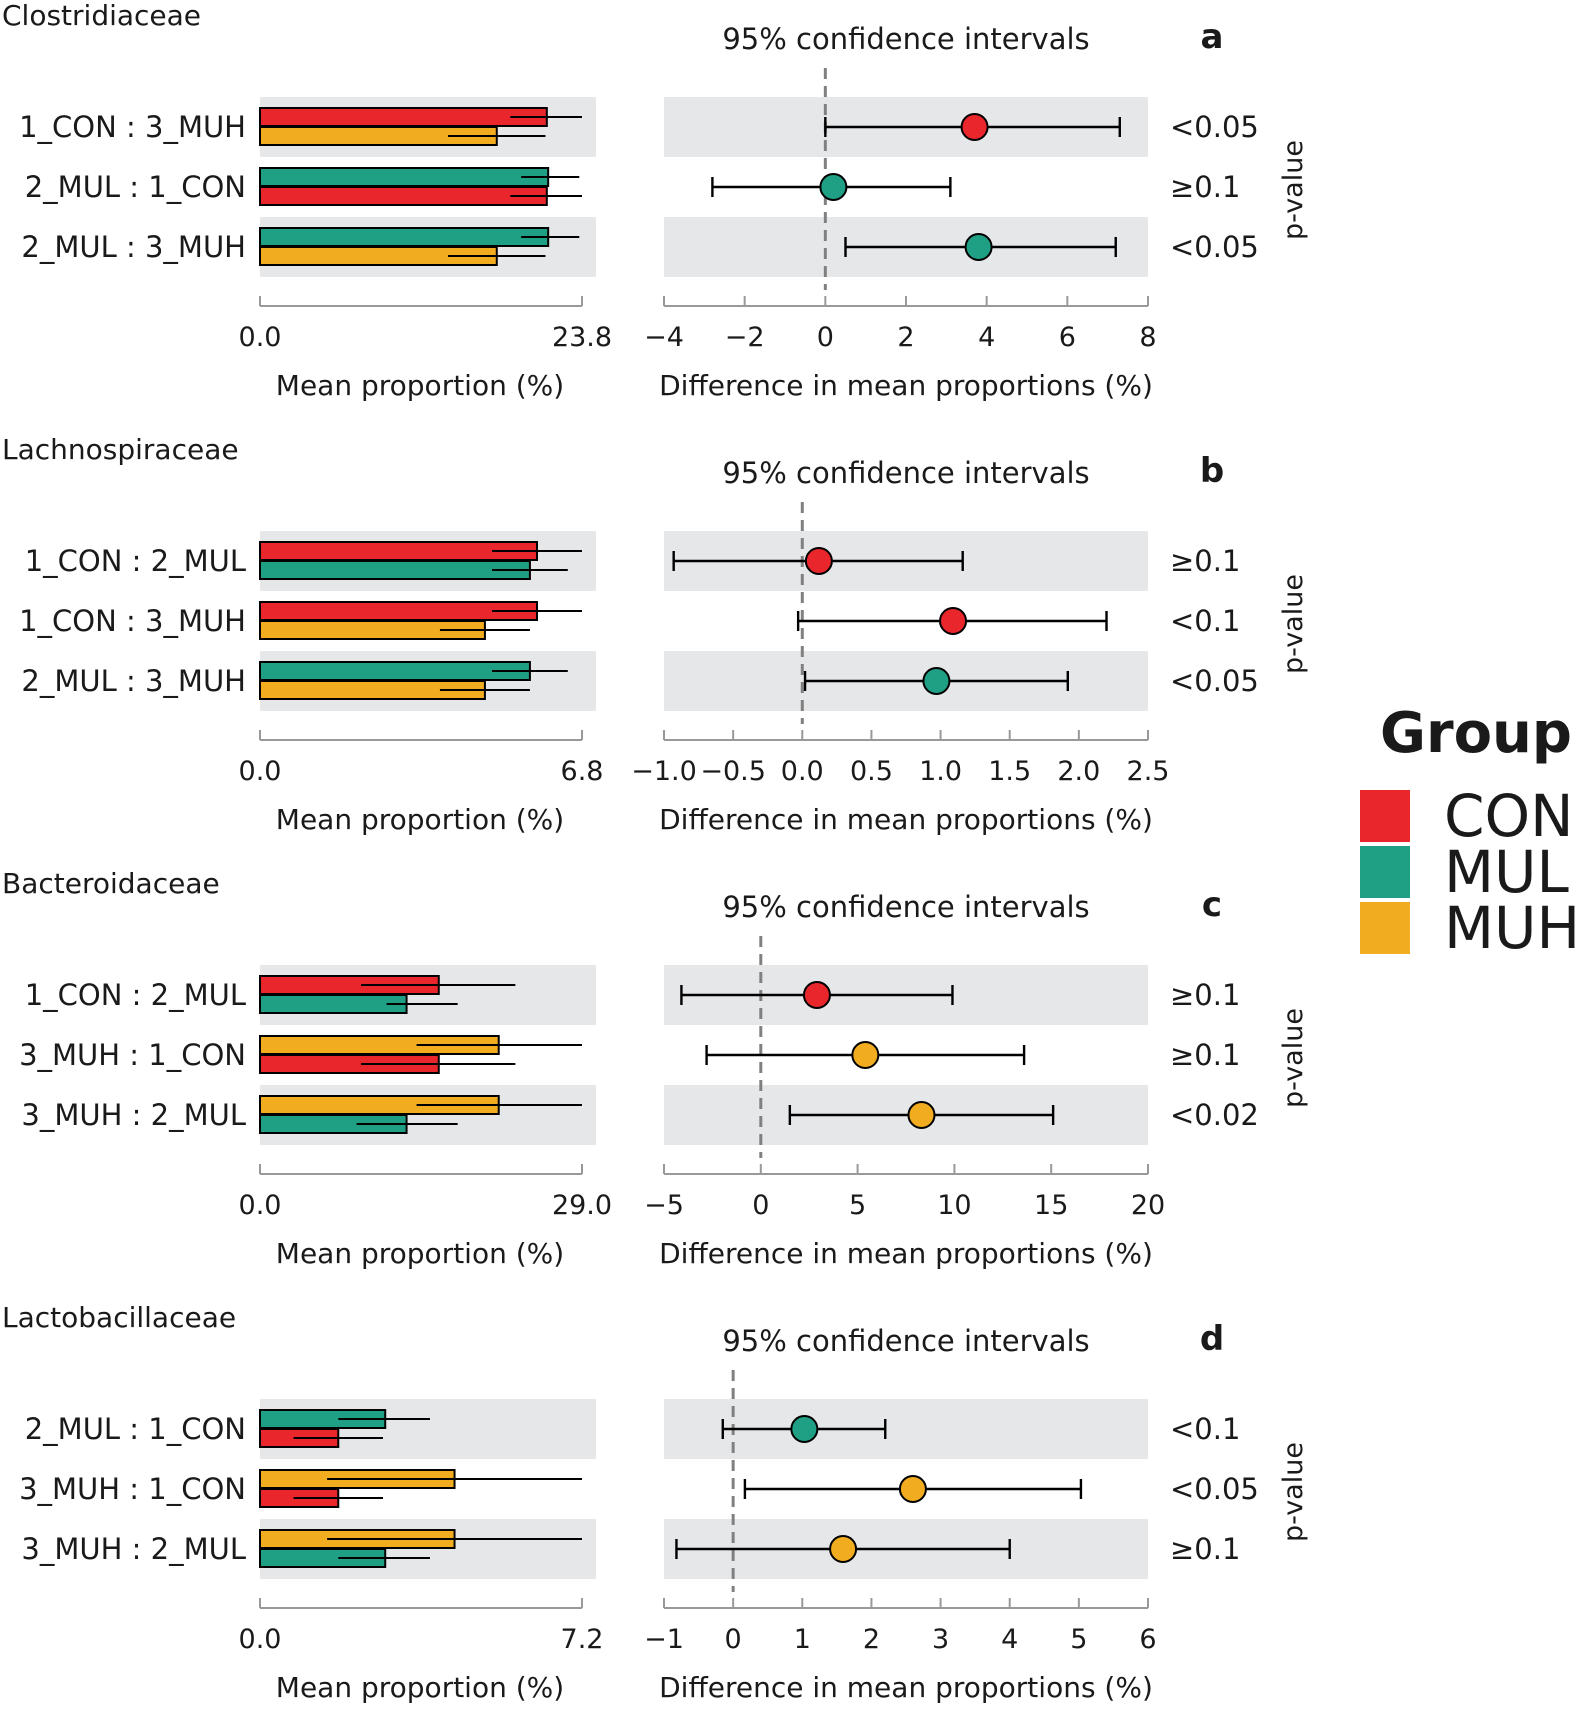 Image resolution: width=1594 pixels, height=1710 pixels. Describe the element at coordinates (871, 771) in the screenshot. I see `diff-tick-label: 0.5` at that location.